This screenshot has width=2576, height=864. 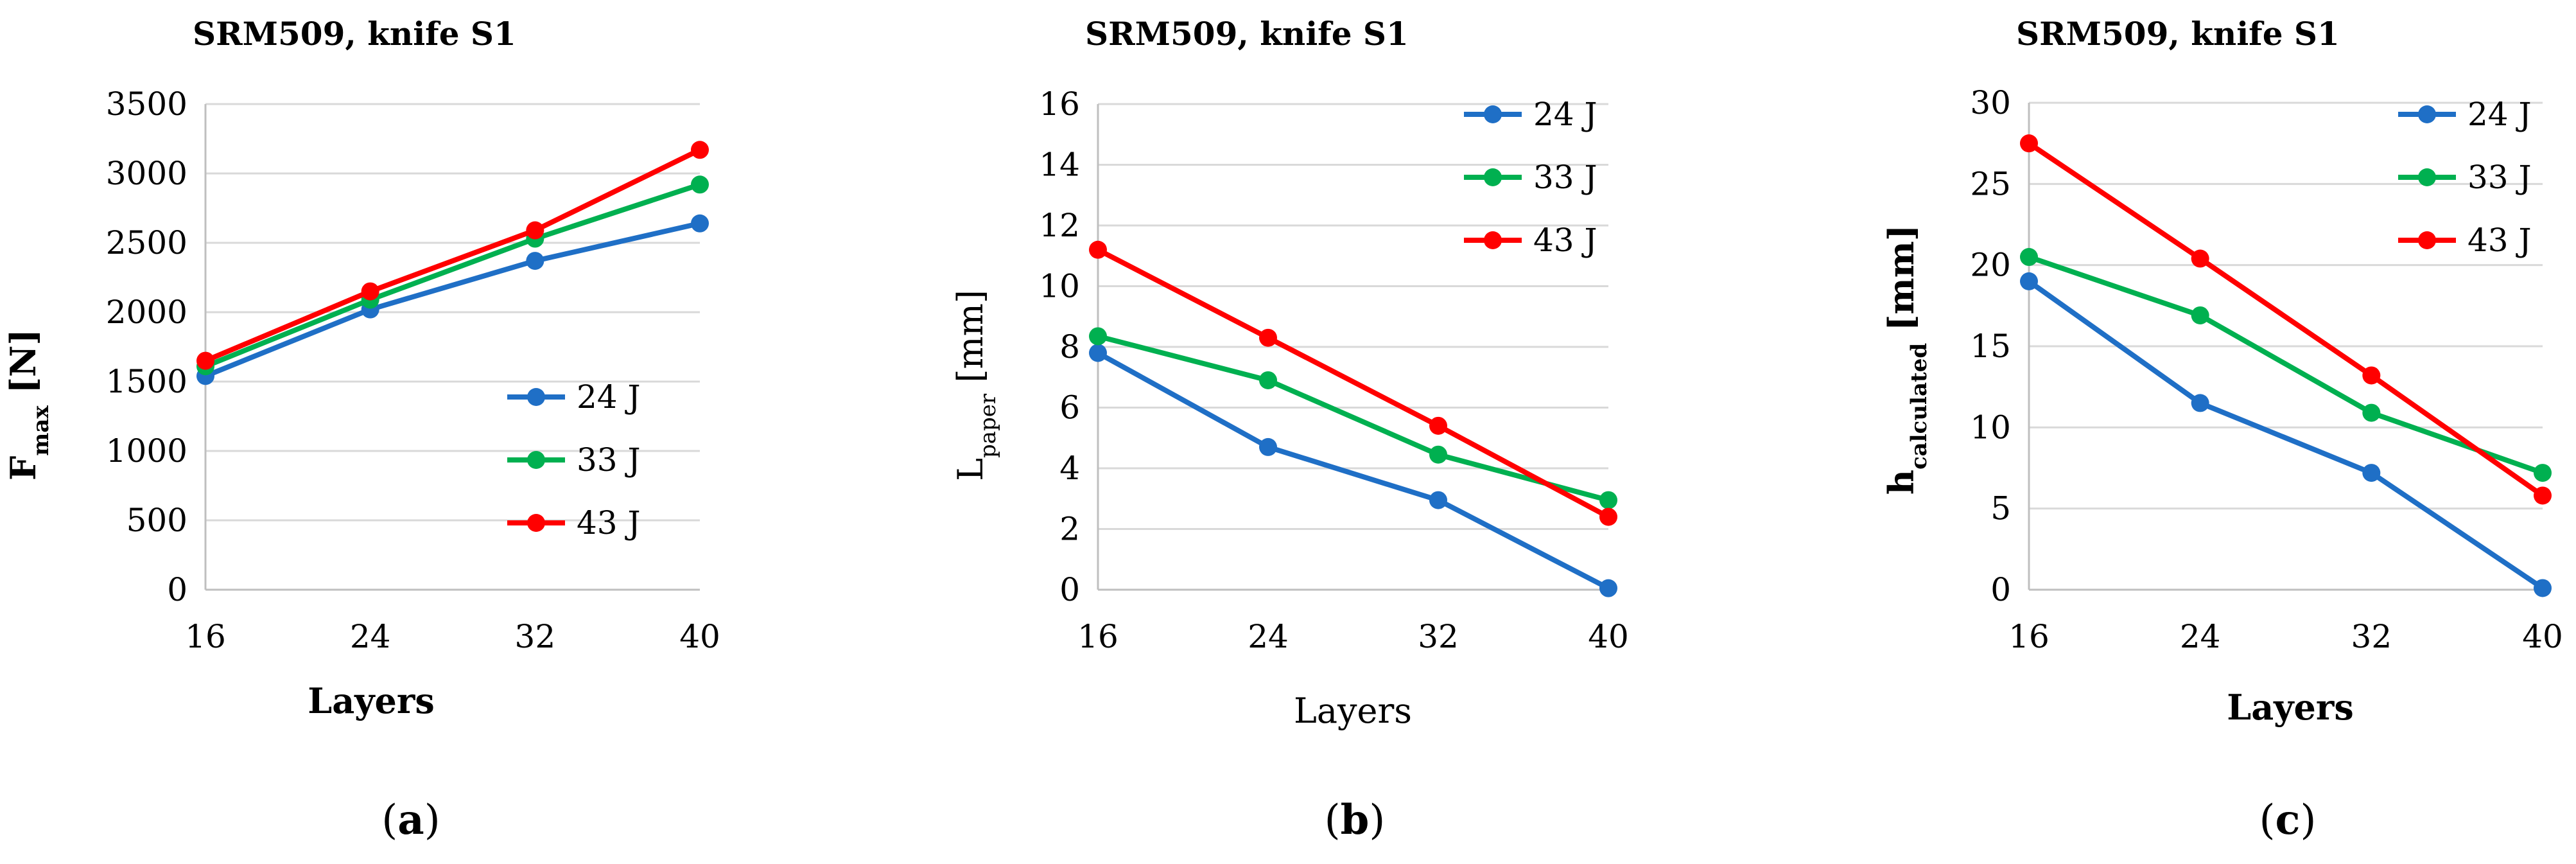 I want to click on panel-label-a: (a), so click(x=410, y=820).